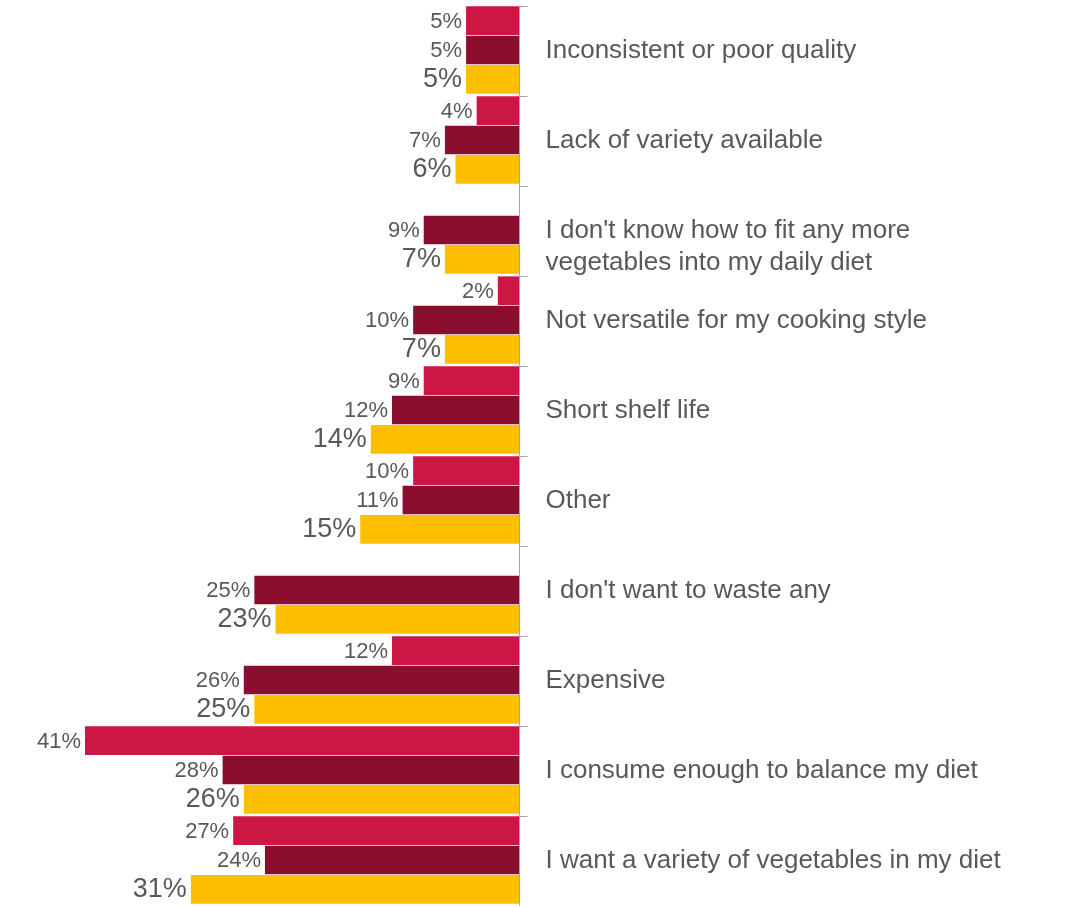  Describe the element at coordinates (736, 319) in the screenshot. I see `y-tick-label: Not versatile for my cooking style` at that location.